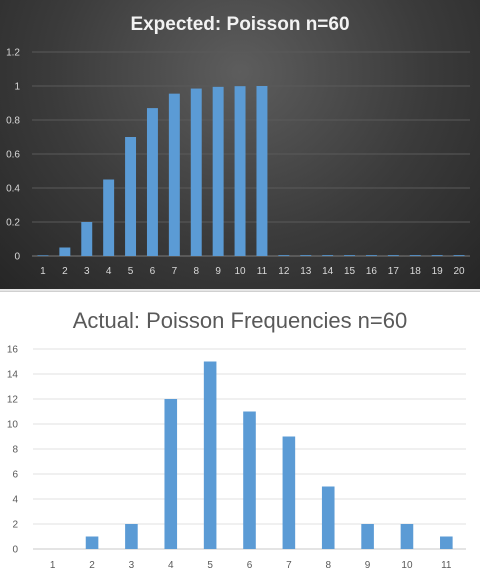 This screenshot has height=579, width=480. What do you see at coordinates (13, 350) in the screenshot?
I see `y-tick-label: 16` at bounding box center [13, 350].